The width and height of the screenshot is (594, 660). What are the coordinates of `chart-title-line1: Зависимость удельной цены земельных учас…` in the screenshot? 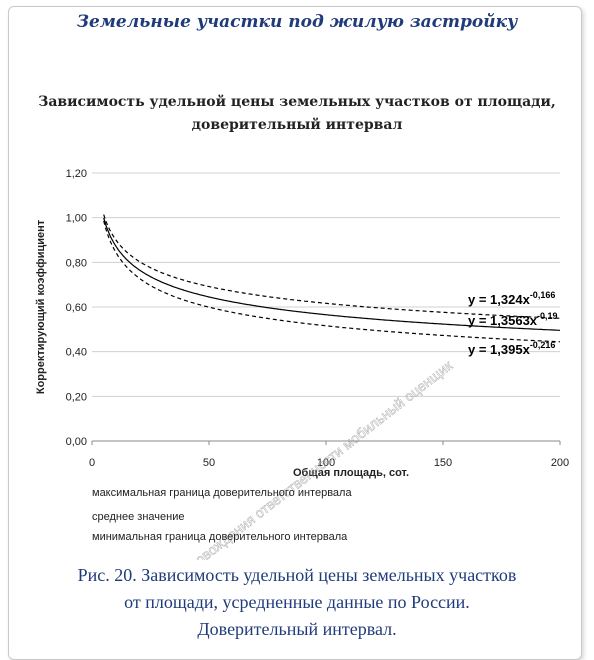 It's located at (297, 102).